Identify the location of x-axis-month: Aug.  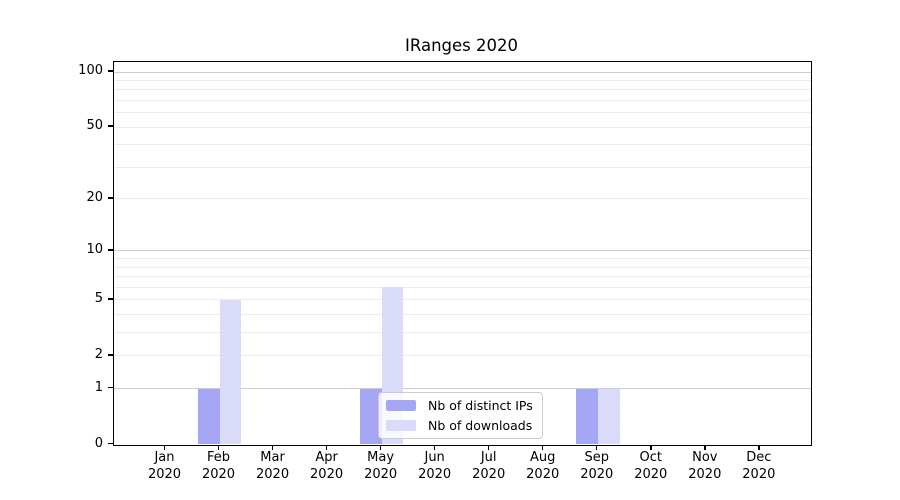
(543, 457).